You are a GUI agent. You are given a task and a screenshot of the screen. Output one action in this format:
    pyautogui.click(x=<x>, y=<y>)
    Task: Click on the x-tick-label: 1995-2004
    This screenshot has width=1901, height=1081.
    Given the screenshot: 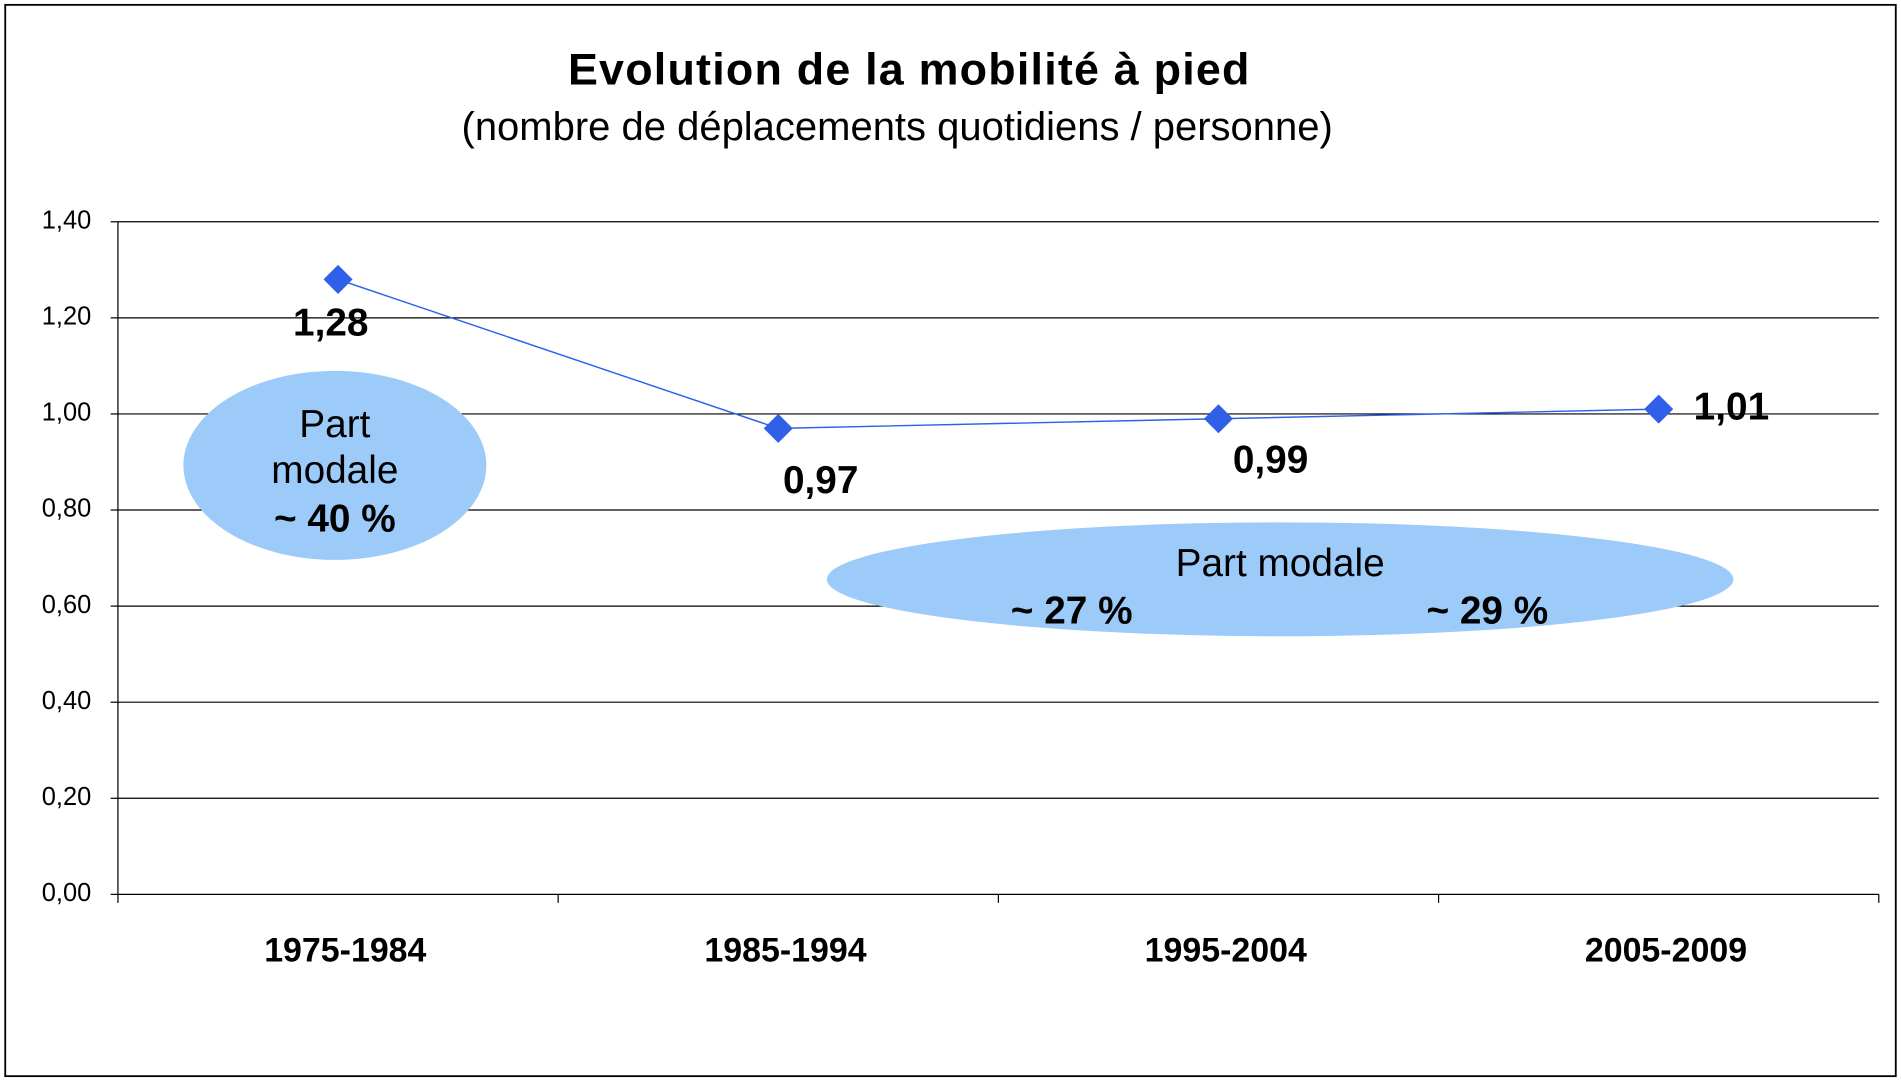 What is the action you would take?
    pyautogui.click(x=1226, y=951)
    